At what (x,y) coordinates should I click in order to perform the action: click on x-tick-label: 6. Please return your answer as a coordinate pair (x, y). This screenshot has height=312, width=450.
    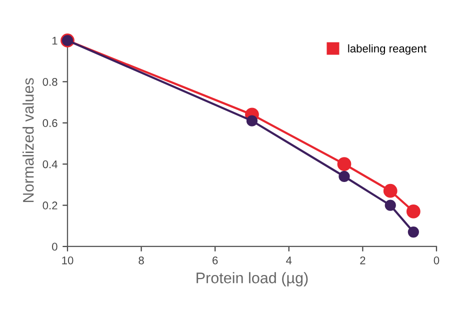
    Looking at the image, I should click on (215, 260).